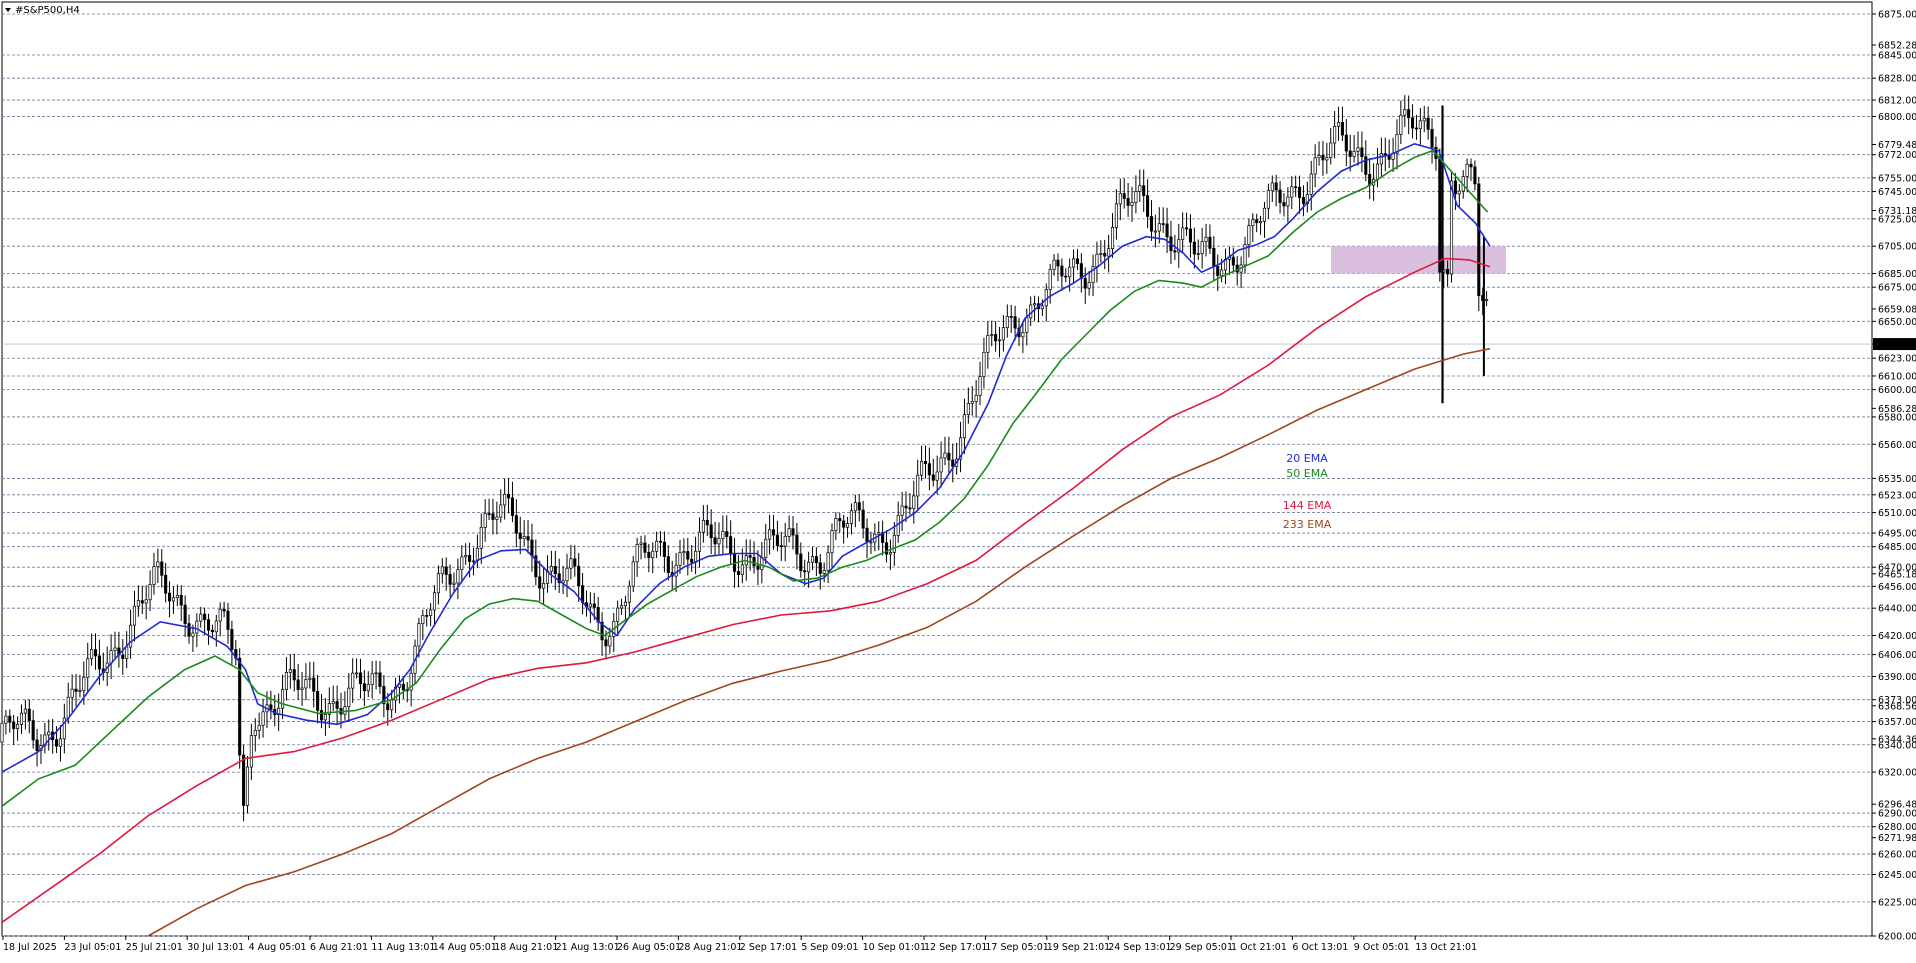 The height and width of the screenshot is (963, 1916). Describe the element at coordinates (1307, 505) in the screenshot. I see `legend-entry: 144 EMA` at that location.